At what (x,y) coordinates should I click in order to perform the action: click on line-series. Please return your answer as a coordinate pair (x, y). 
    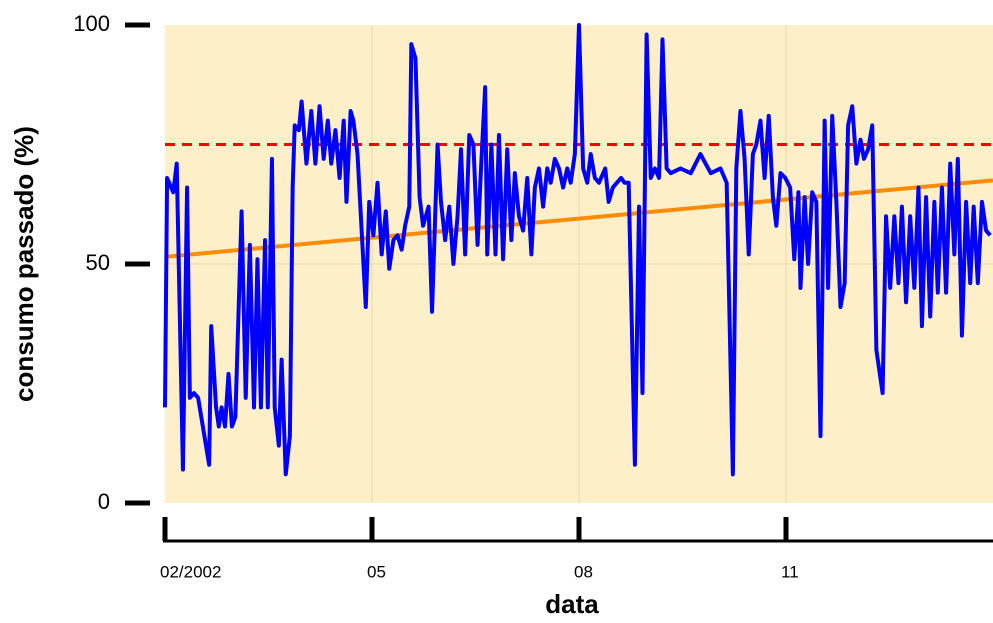
    Looking at the image, I should click on (578, 218).